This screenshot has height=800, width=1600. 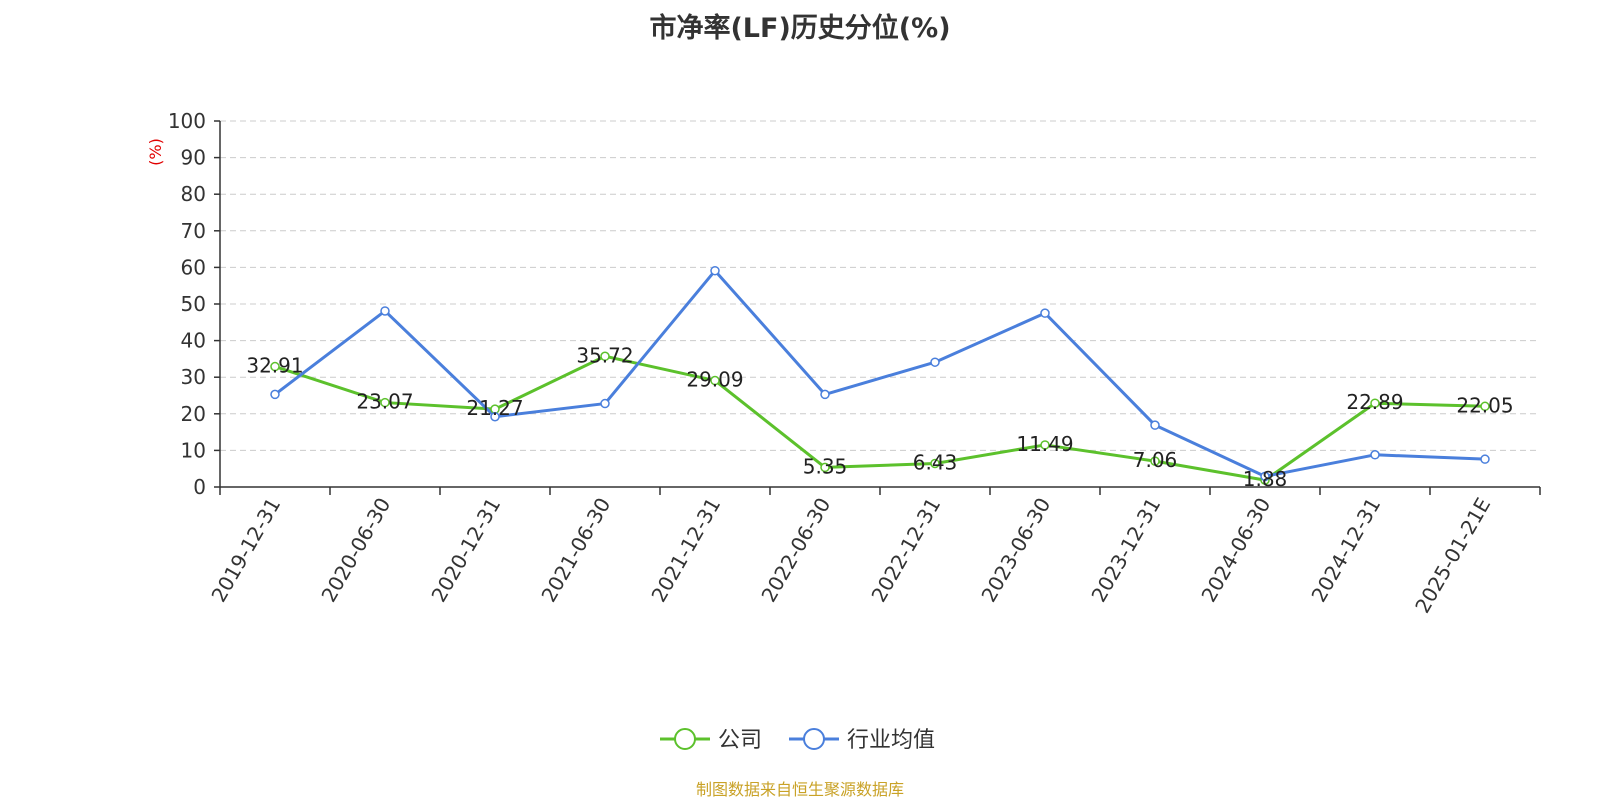 What do you see at coordinates (685, 550) in the screenshot?
I see `x-tick-label: 2021-12-31` at bounding box center [685, 550].